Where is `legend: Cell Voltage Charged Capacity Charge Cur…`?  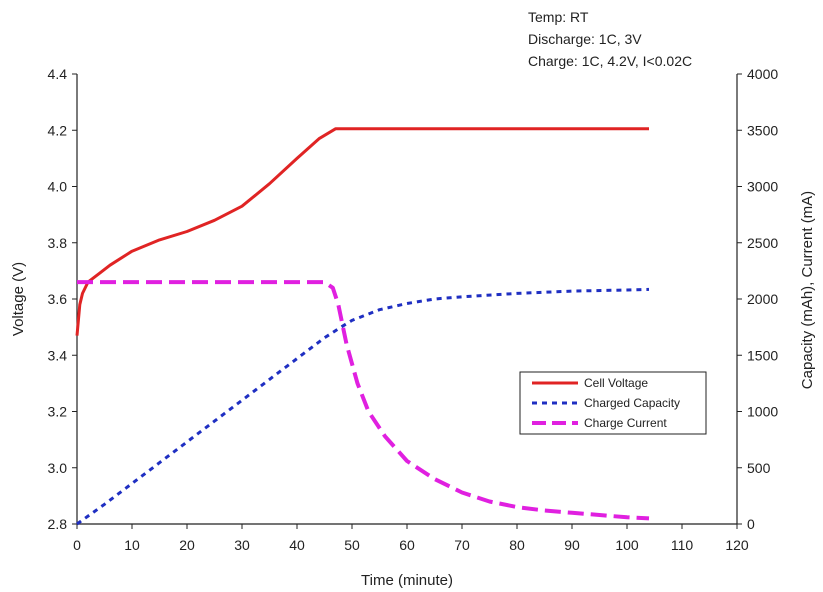
legend: Cell Voltage Charged Capacity Charge Cur… is located at coordinates (613, 403).